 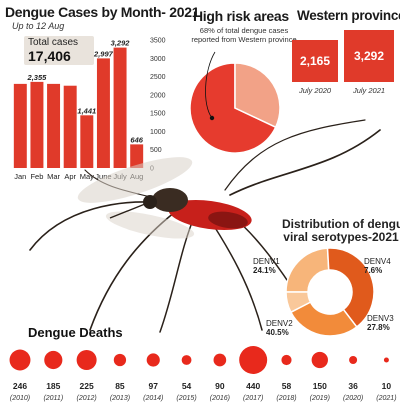 What do you see at coordinates (153, 360) in the screenshot?
I see `death-bubble-2014` at bounding box center [153, 360].